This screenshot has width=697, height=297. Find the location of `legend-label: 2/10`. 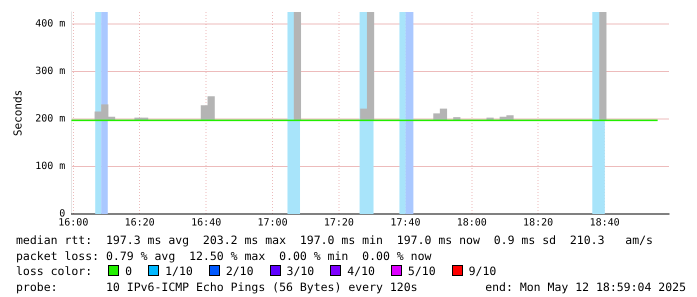

legend-label: 2/10 is located at coordinates (240, 271).